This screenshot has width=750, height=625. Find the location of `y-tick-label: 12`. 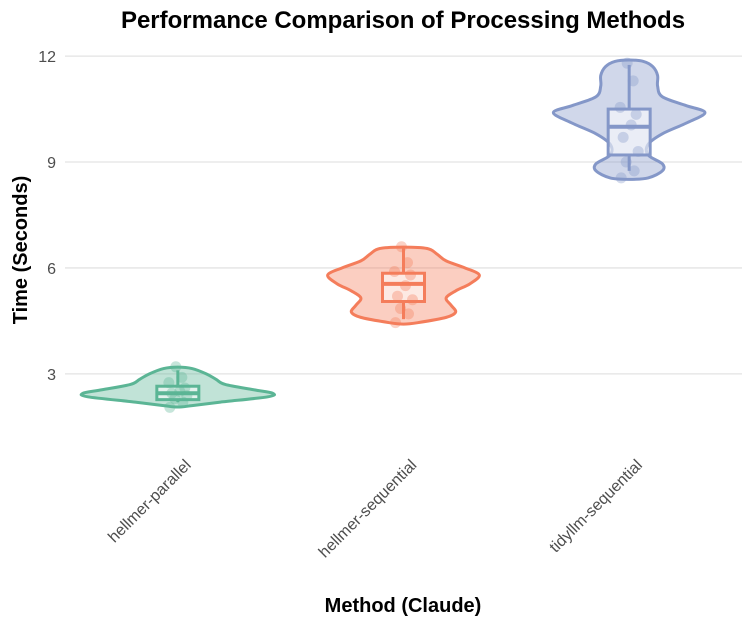

y-tick-label: 12 is located at coordinates (47, 57).